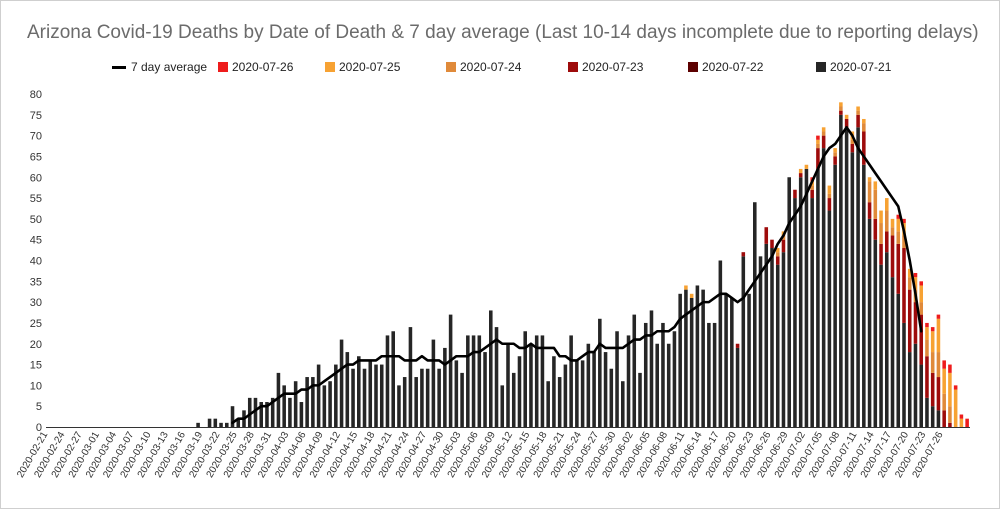 This screenshot has height=509, width=1000. What do you see at coordinates (36, 282) in the screenshot?
I see `y-tick-label: 35` at bounding box center [36, 282].